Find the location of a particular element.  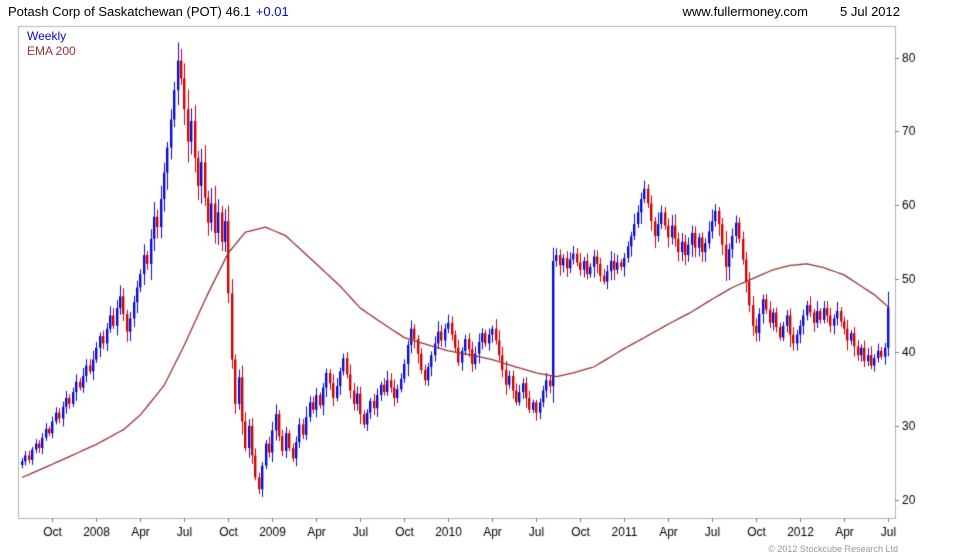

copyright-label: © 2012 Stockcube Research Ltd is located at coordinates (833, 549).